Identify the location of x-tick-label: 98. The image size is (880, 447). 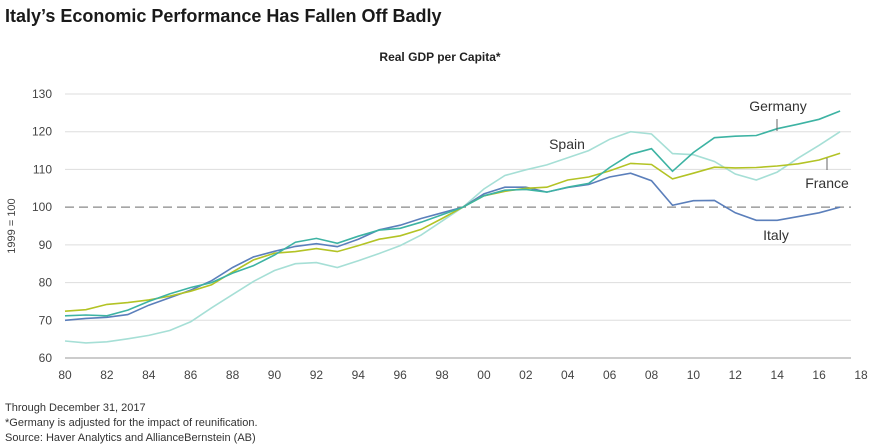
(442, 375).